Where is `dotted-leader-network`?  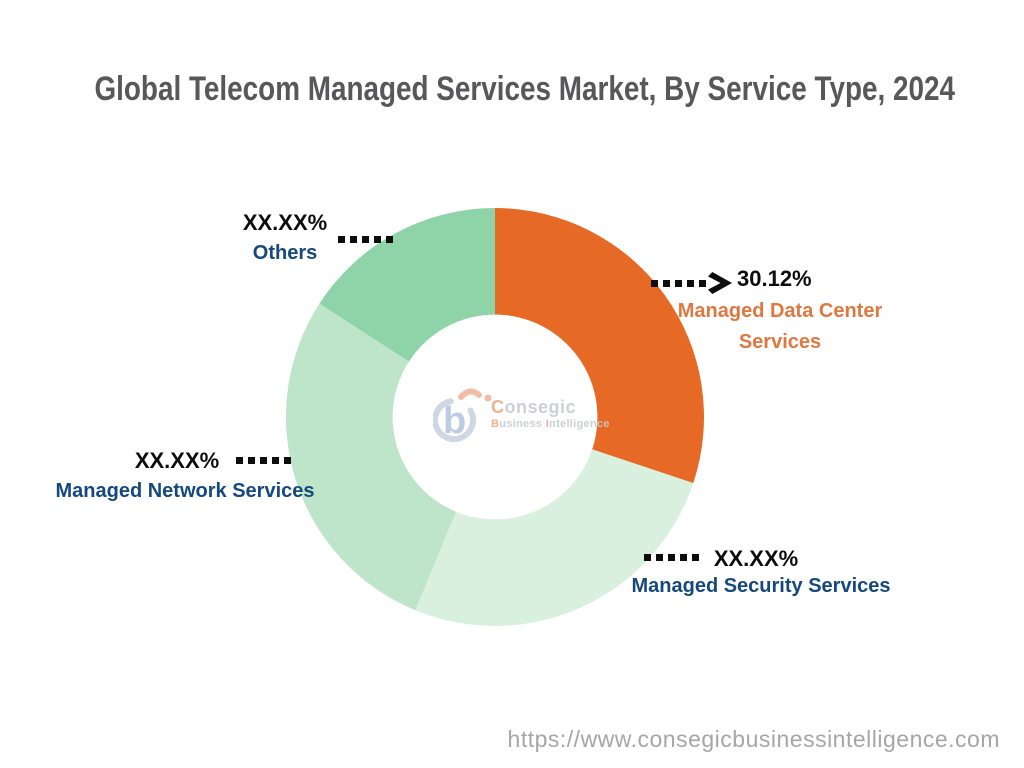 dotted-leader-network is located at coordinates (263, 460).